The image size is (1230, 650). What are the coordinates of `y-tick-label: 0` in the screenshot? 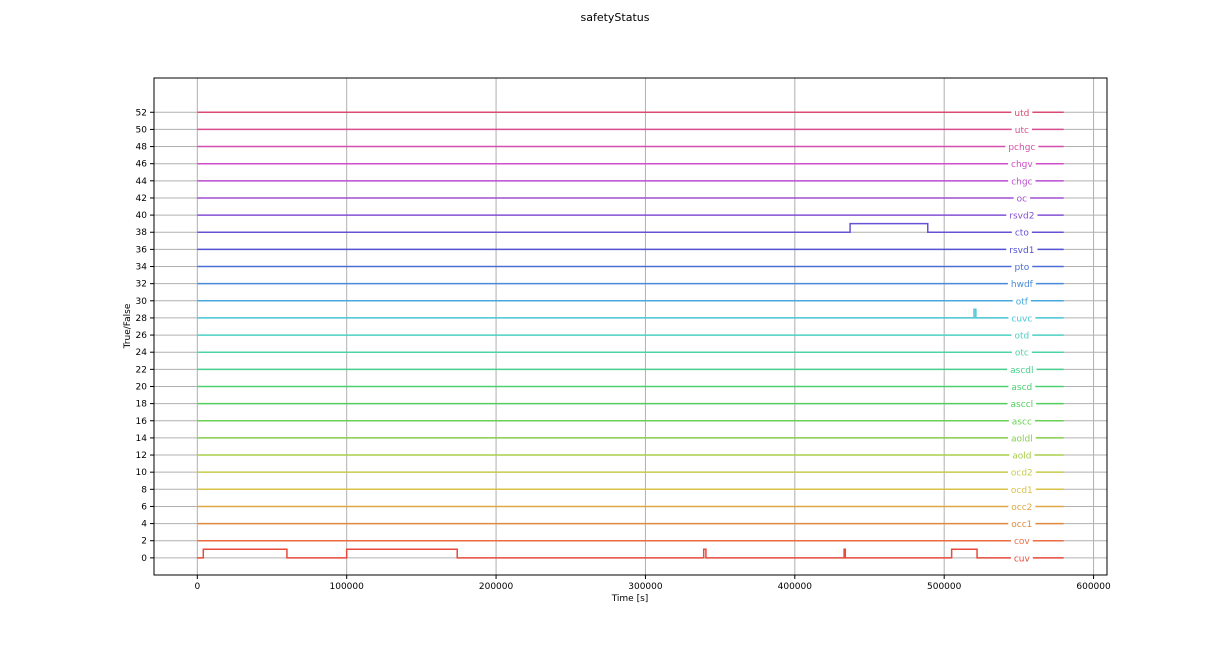 It's located at (144, 559).